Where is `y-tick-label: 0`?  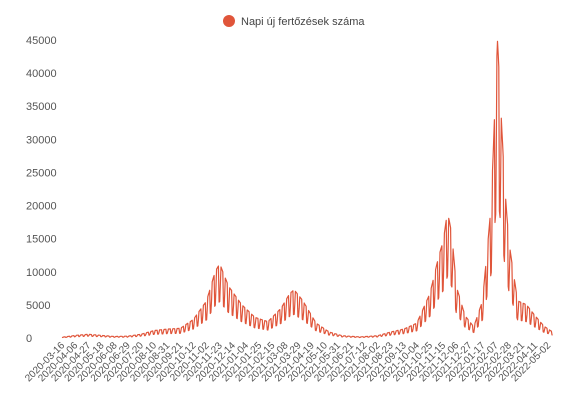 y-tick-label: 0 is located at coordinates (29, 339).